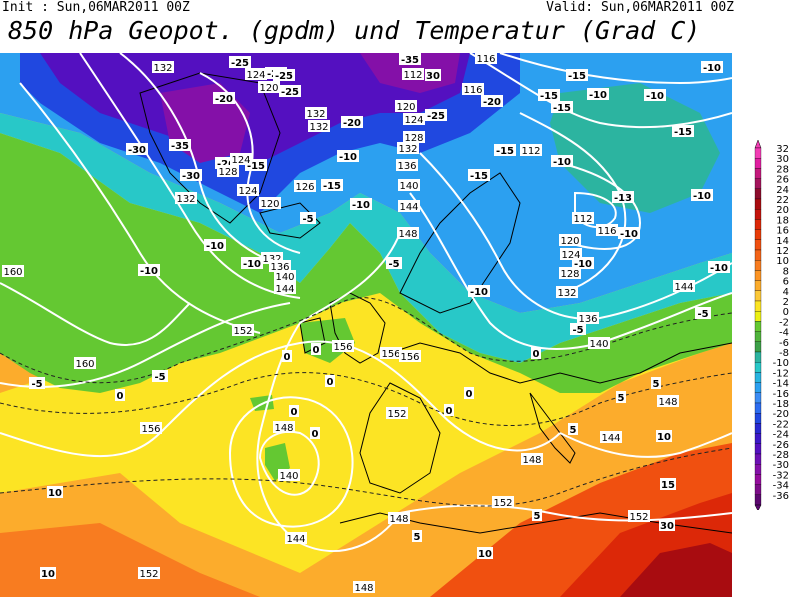  What do you see at coordinates (782, 169) in the screenshot?
I see `legend-value-label: 28` at bounding box center [782, 169].